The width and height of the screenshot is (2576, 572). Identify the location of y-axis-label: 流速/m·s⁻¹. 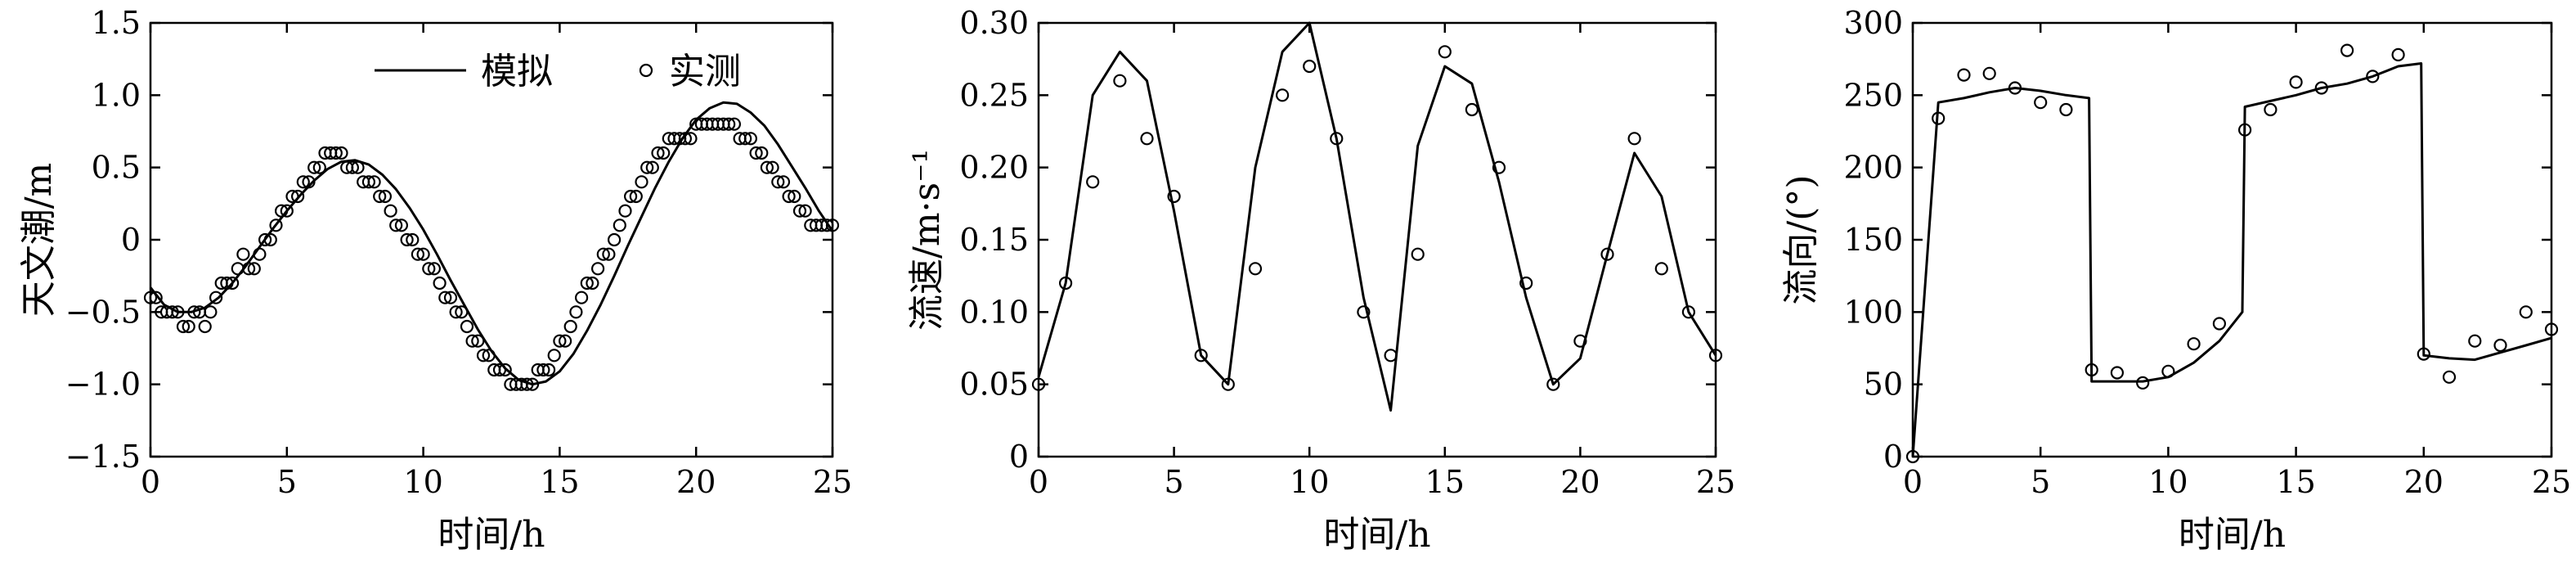
(927, 240).